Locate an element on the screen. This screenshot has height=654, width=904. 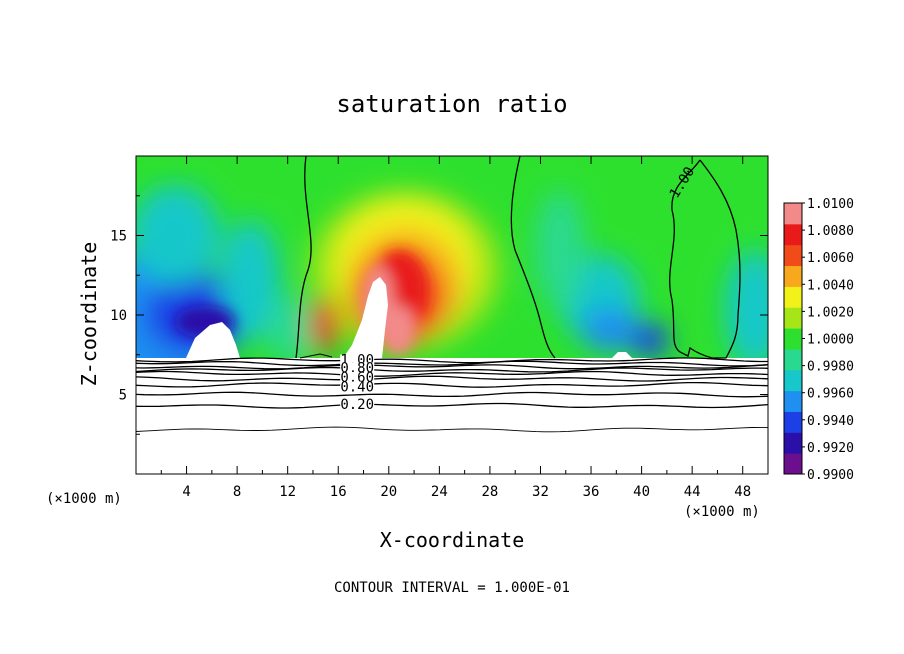
x-tick-label: 40 is located at coordinates (641, 492).